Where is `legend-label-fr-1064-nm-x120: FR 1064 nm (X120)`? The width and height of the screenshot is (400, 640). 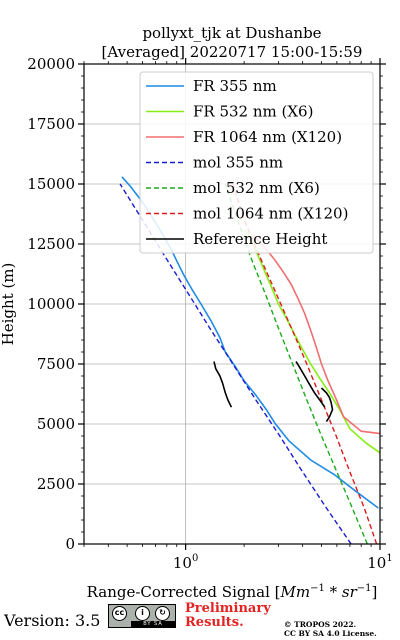 legend-label-fr-1064-nm-x120: FR 1064 nm (X120) is located at coordinates (267, 137).